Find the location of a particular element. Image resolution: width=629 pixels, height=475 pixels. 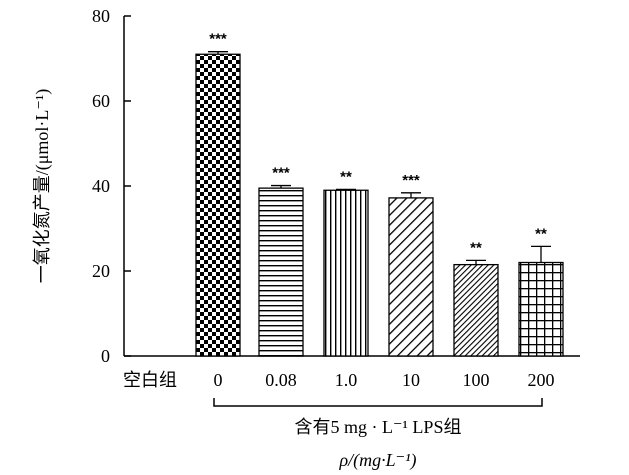

category-label: 空白组 is located at coordinates (150, 380).